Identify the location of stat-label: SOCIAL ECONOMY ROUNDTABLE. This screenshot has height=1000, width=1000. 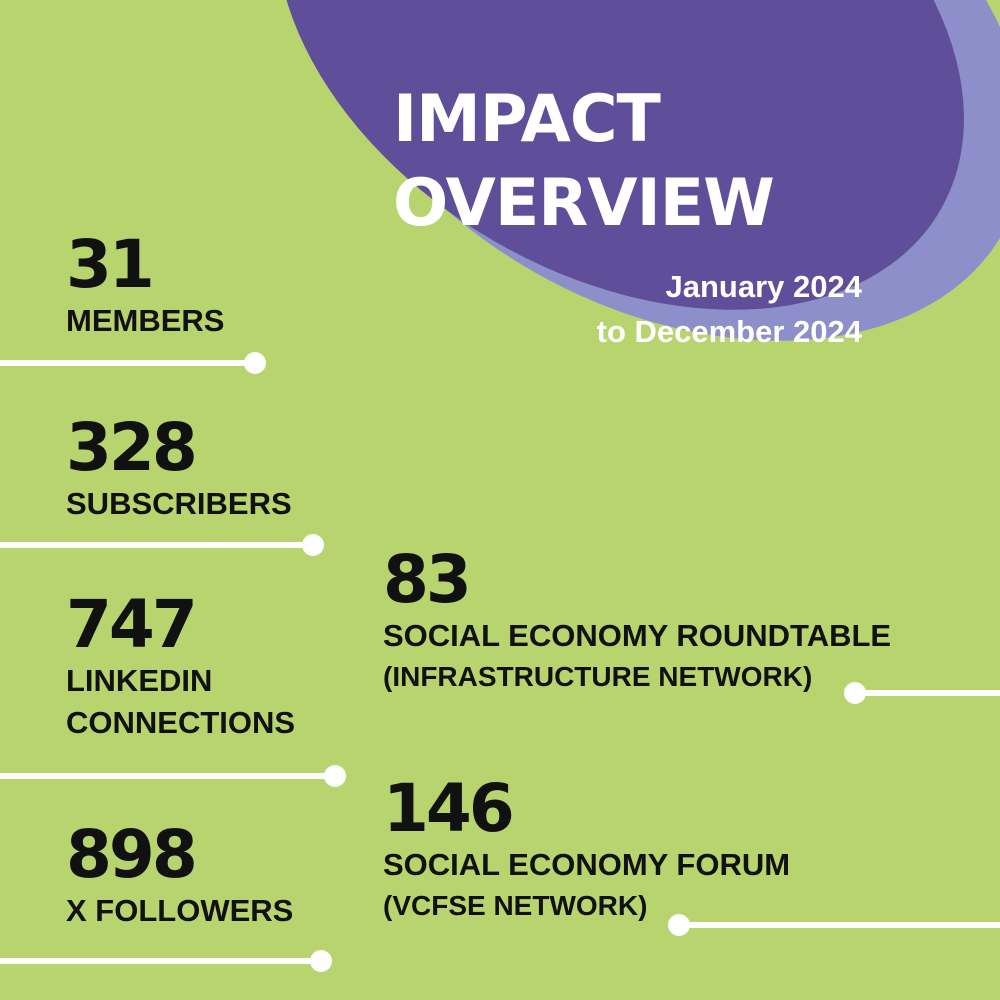
(637, 635).